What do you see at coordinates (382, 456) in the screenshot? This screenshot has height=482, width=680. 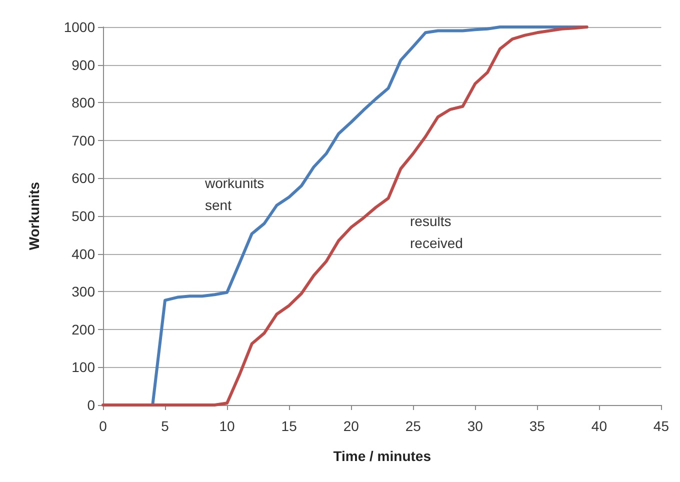 I see `x-axis-title: Time / minutes` at bounding box center [382, 456].